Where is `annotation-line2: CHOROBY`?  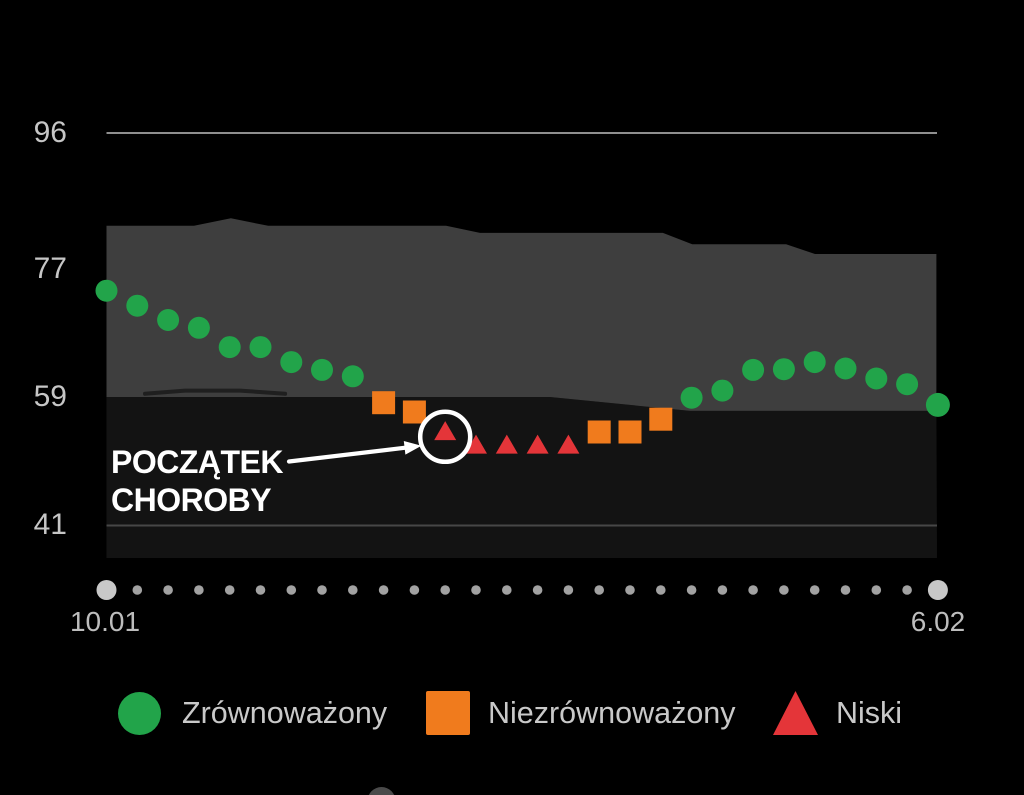 annotation-line2: CHOROBY is located at coordinates (191, 499).